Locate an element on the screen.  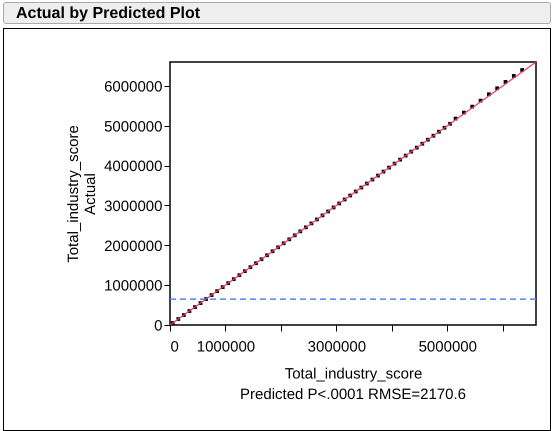
y-tick-label: 4000000 is located at coordinates (133, 167).